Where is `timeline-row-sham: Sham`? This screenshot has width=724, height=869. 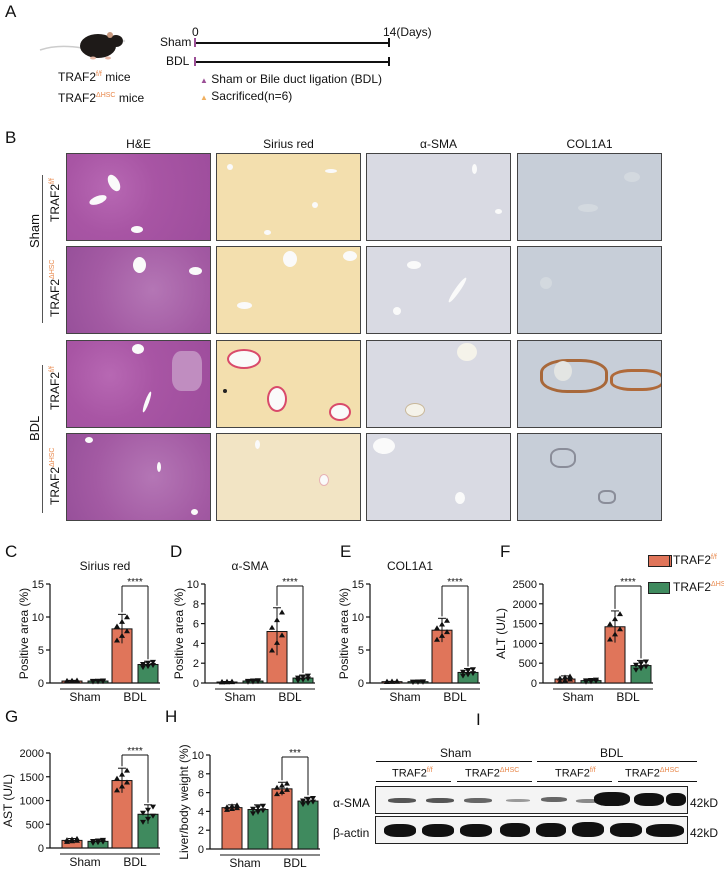 timeline-row-sham: Sham is located at coordinates (176, 42).